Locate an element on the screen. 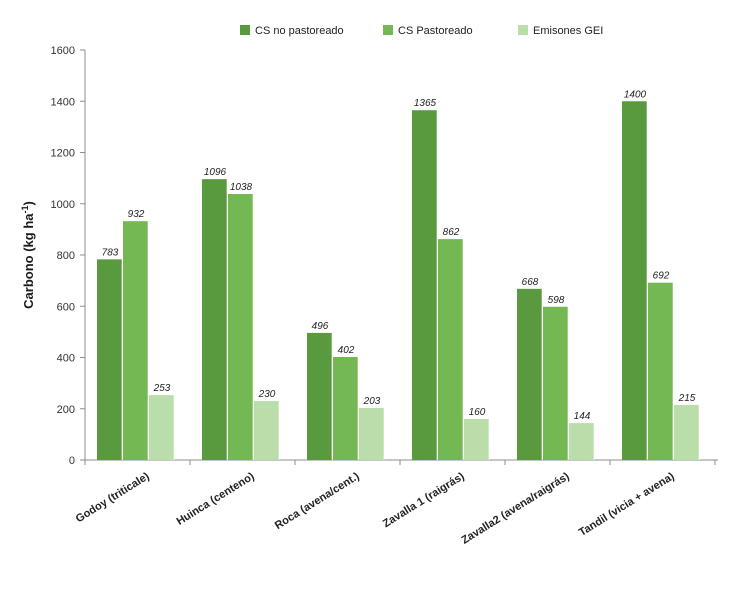 Image resolution: width=754 pixels, height=590 pixels. data-label: 692 is located at coordinates (661, 276).